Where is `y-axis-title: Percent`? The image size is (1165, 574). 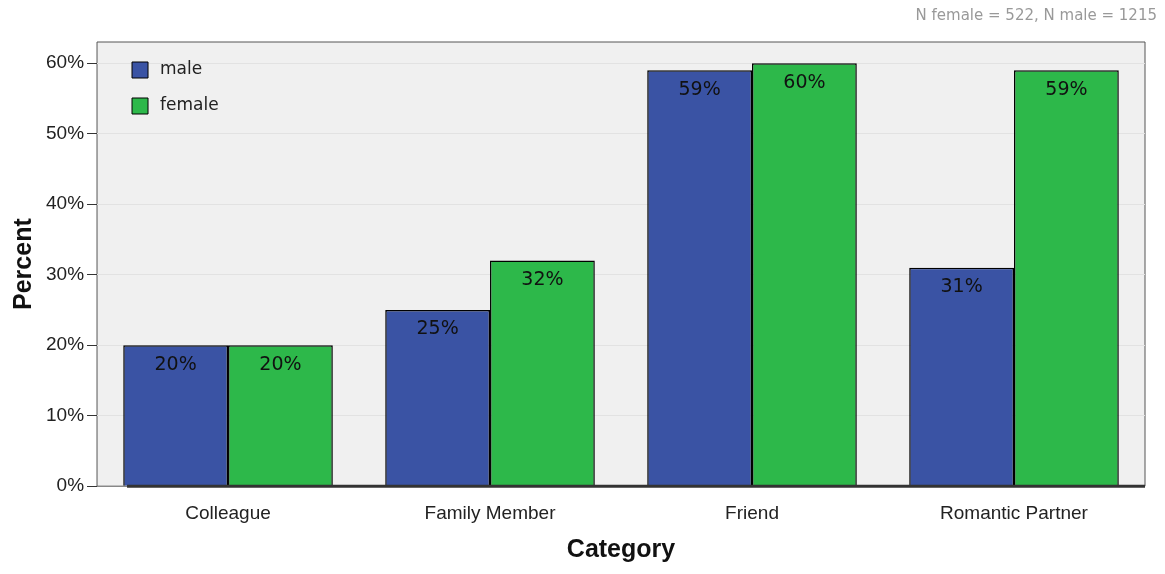
y-axis-title: Percent is located at coordinates (21, 263).